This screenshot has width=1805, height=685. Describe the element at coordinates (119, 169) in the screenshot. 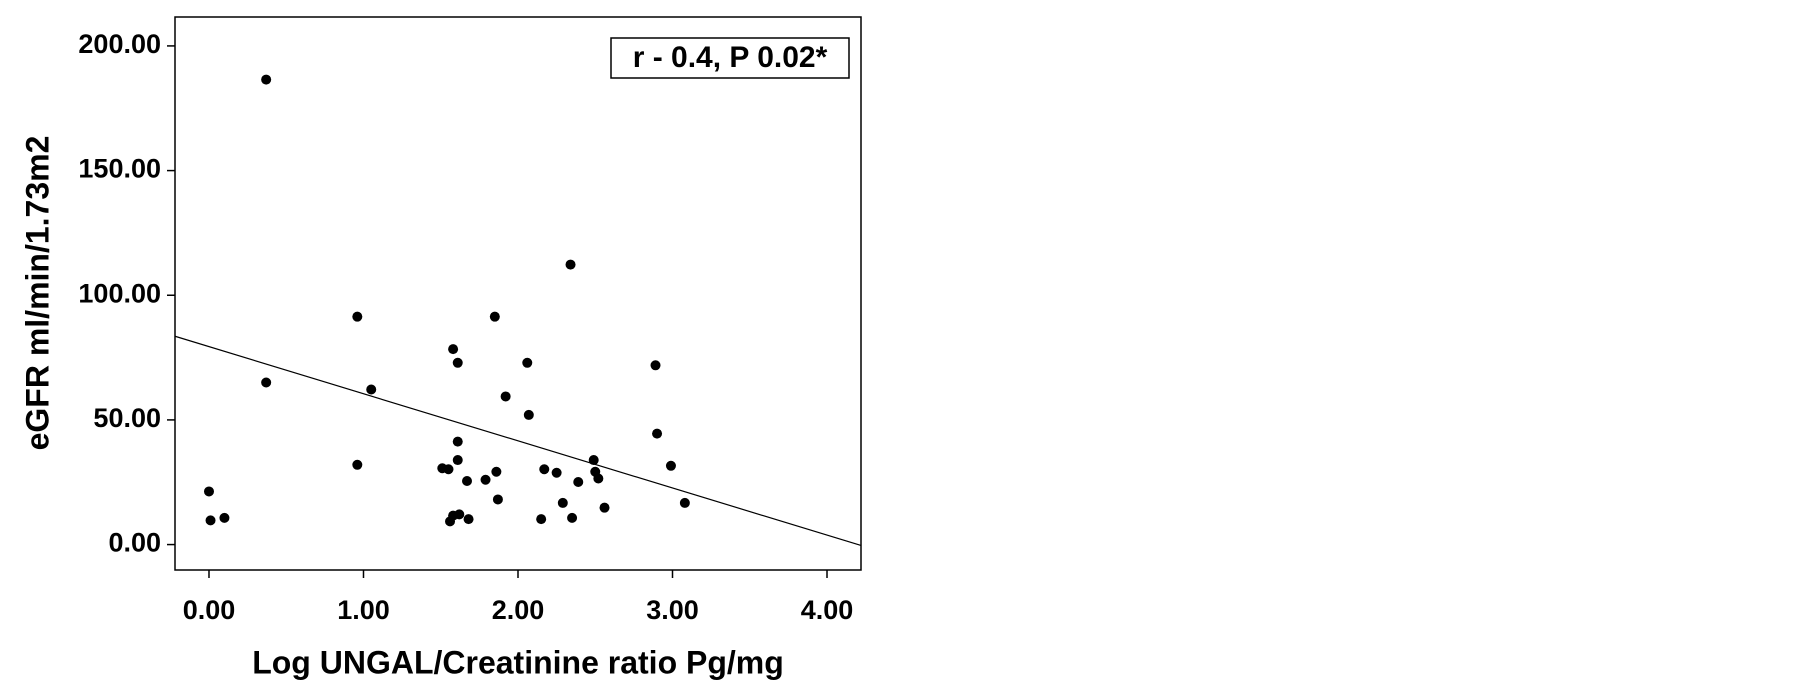

I see `y-tick-label: 150.00` at that location.